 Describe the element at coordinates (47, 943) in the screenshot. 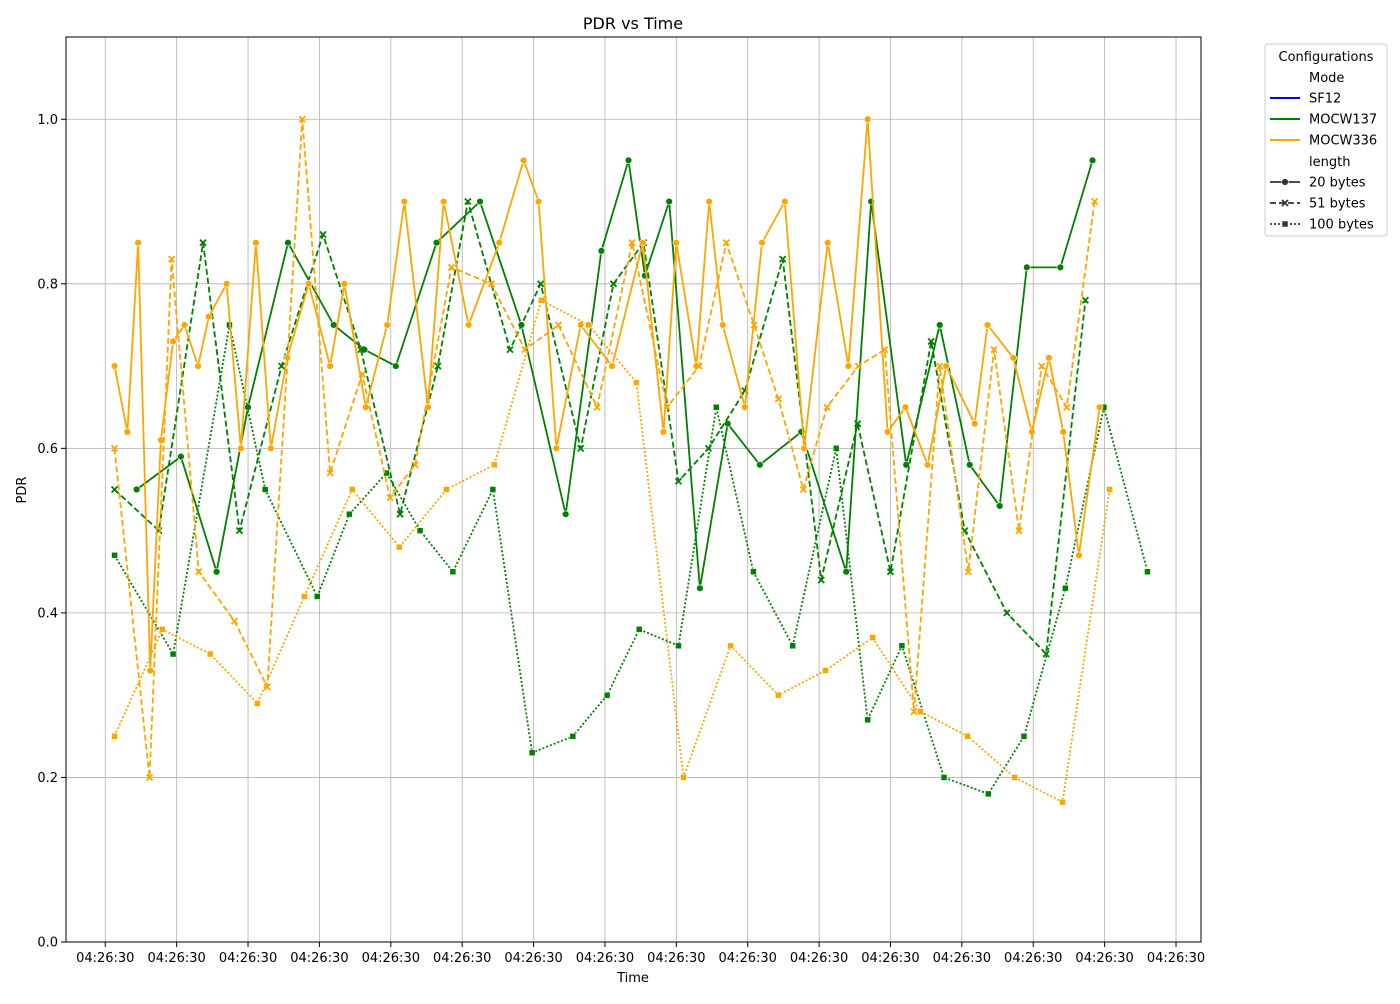

I see `y-tick-label: 0.0` at that location.